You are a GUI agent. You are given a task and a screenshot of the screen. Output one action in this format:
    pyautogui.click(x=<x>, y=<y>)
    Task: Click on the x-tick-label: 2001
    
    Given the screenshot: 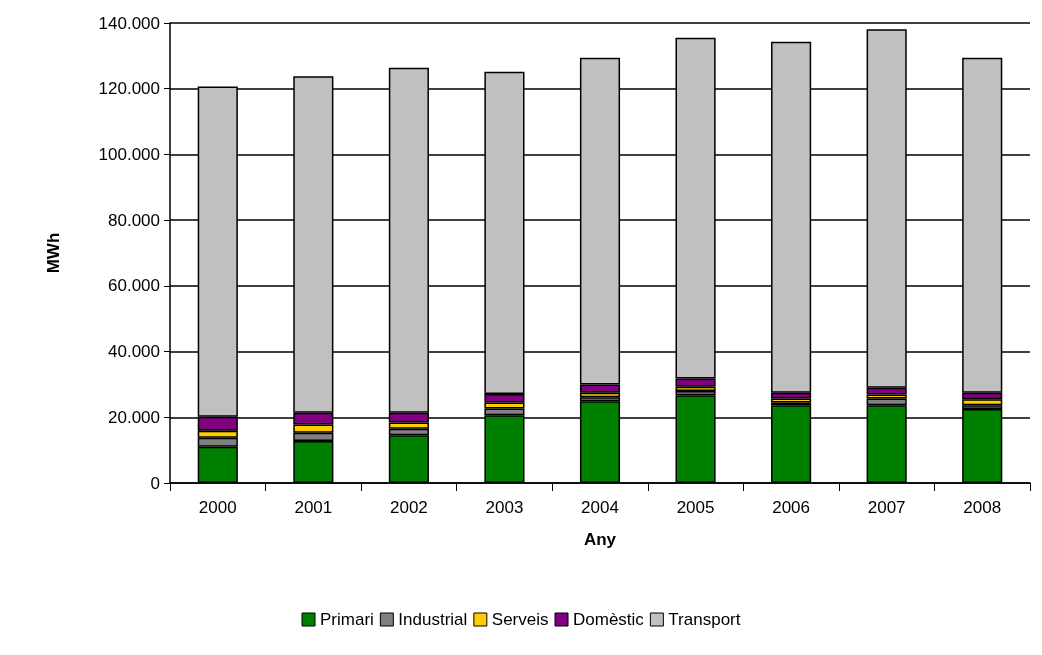 What is the action you would take?
    pyautogui.click(x=313, y=507)
    